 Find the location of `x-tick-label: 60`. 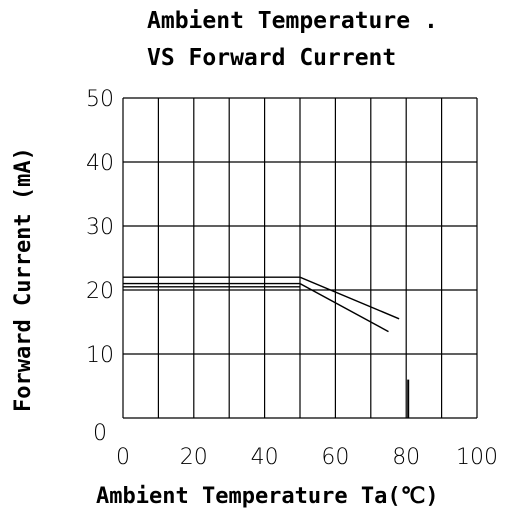

x-tick-label: 60 is located at coordinates (335, 457).